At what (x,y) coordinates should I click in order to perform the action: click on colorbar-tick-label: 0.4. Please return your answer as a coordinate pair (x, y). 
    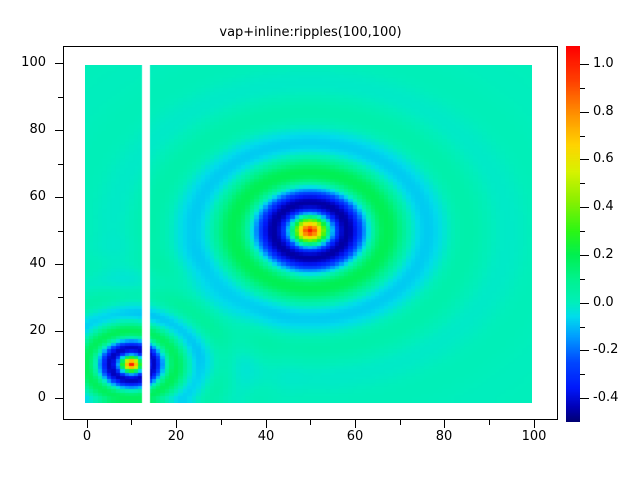
    Looking at the image, I should click on (603, 206).